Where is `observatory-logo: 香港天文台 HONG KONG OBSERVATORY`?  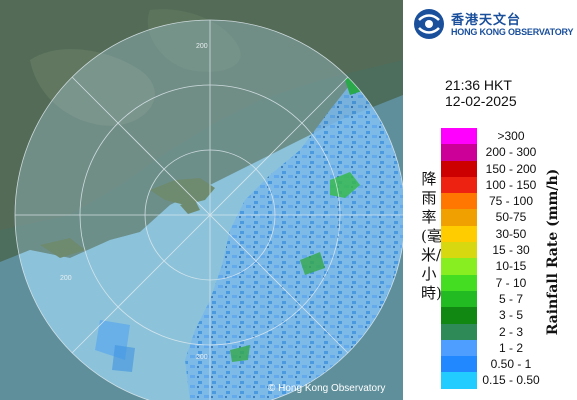
observatory-logo: 香港天文台 HONG KONG OBSERVATORY is located at coordinates (493, 24).